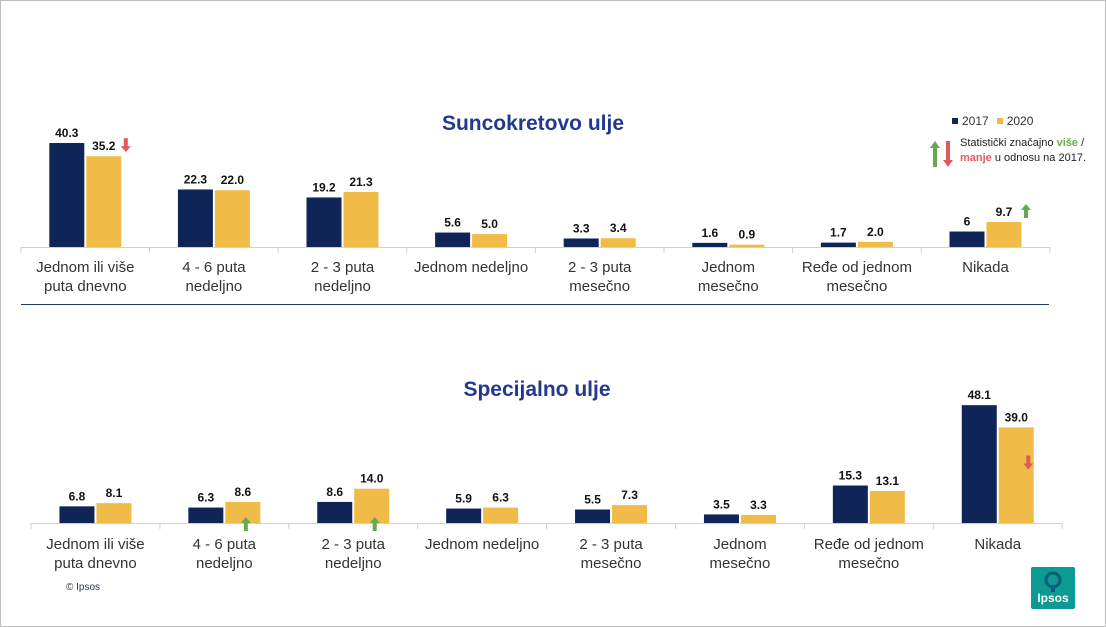 The height and width of the screenshot is (627, 1106). I want to click on significance-up-word: više, so click(1067, 143).